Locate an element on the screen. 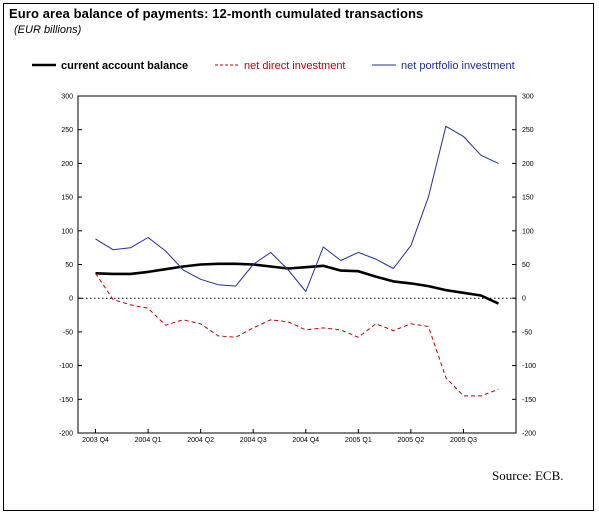  x-tick-label: 2005 Q2 is located at coordinates (410, 440).